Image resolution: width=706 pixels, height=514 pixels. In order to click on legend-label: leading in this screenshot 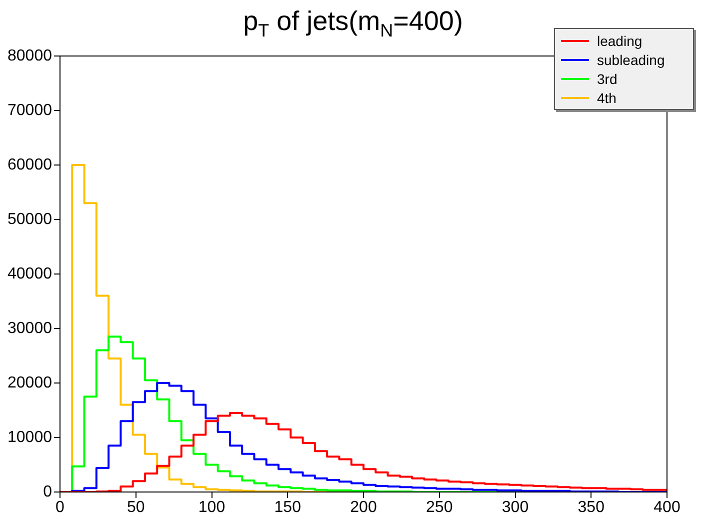, I will do `click(619, 40)`.